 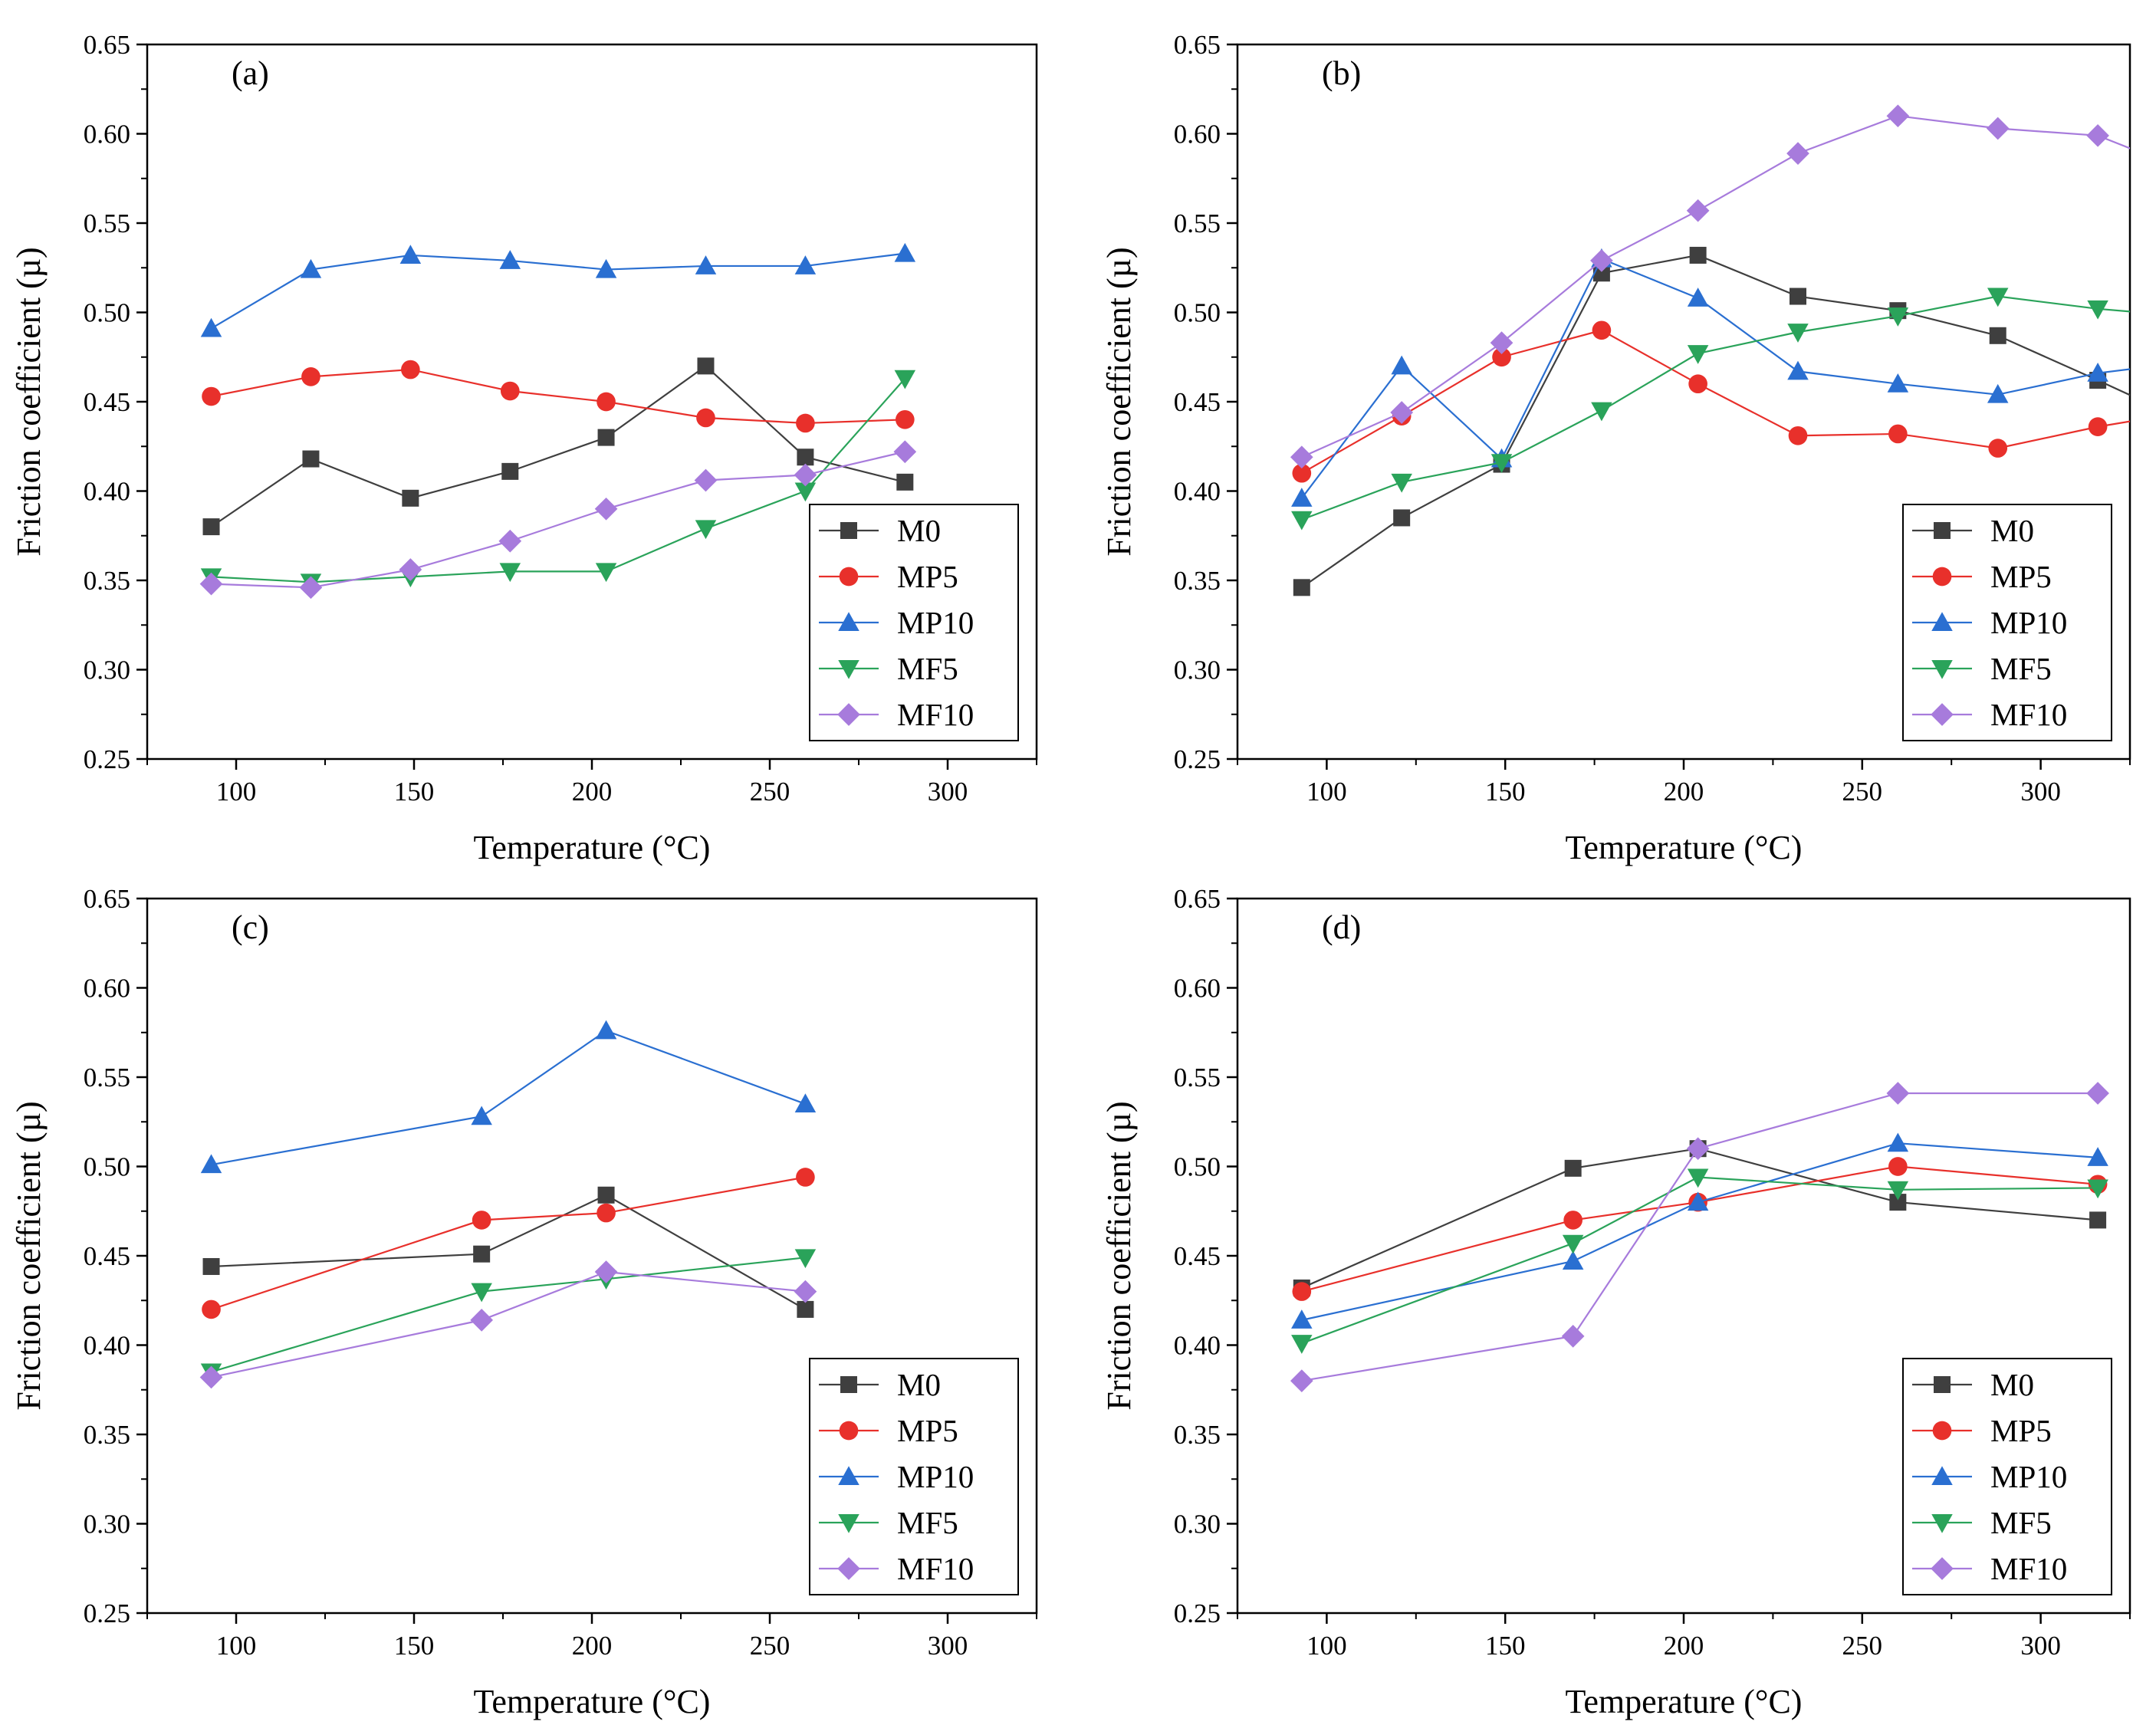 What do you see at coordinates (557, 291) in the screenshot?
I see `series-line-mp10` at bounding box center [557, 291].